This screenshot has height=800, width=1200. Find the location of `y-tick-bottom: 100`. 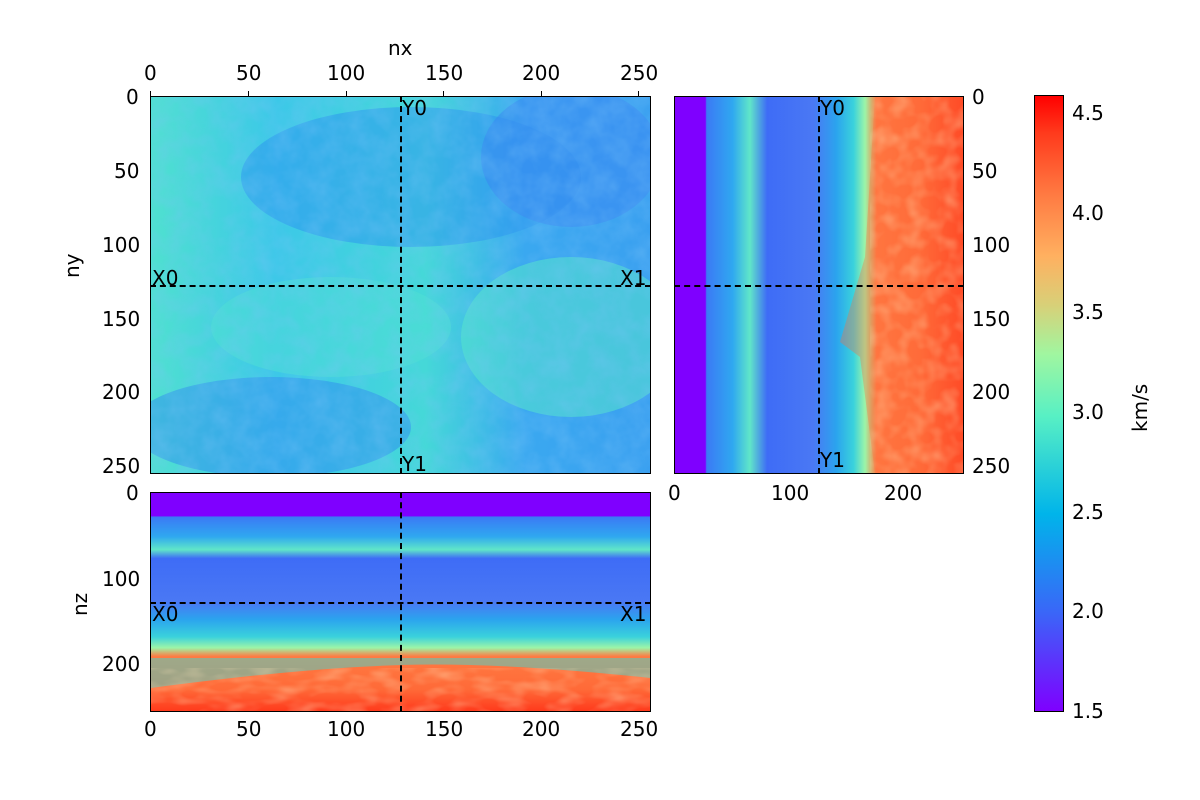

y-tick-bottom: 100 is located at coordinates (121, 579).